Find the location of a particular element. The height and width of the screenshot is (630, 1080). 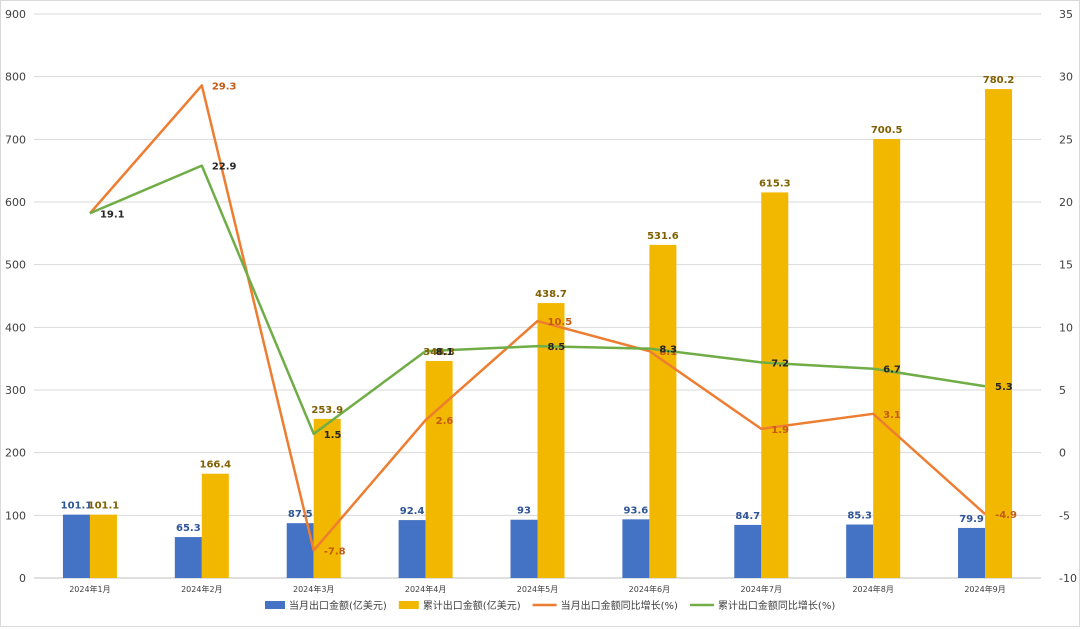

data-label: 2.6 is located at coordinates (445, 421).